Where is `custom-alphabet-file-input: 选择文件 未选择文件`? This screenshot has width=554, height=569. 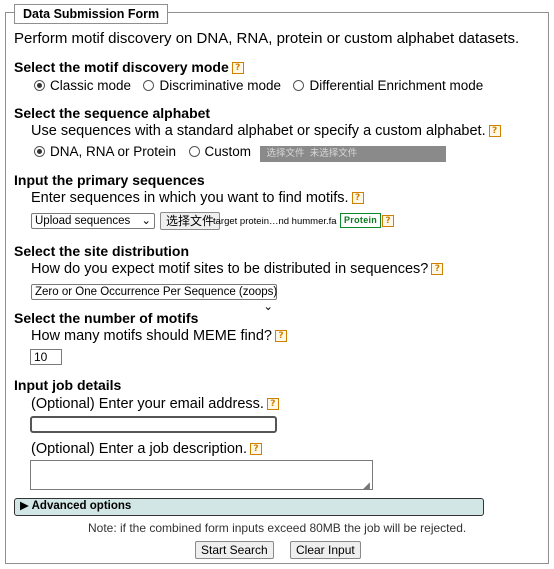
custom-alphabet-file-input: 选择文件 未选择文件 is located at coordinates (353, 154).